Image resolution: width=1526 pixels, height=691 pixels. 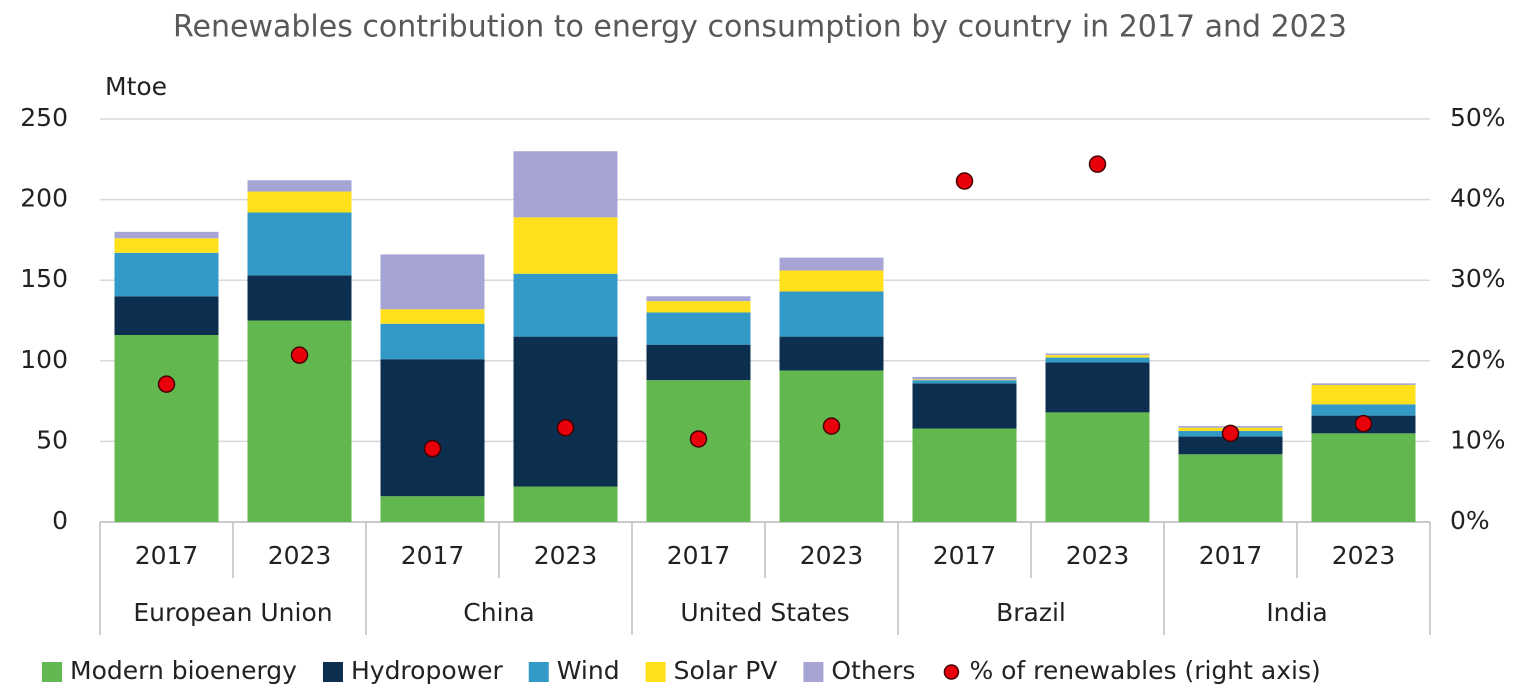 I want to click on y2-tick-label: 10%, so click(x=1478, y=439).